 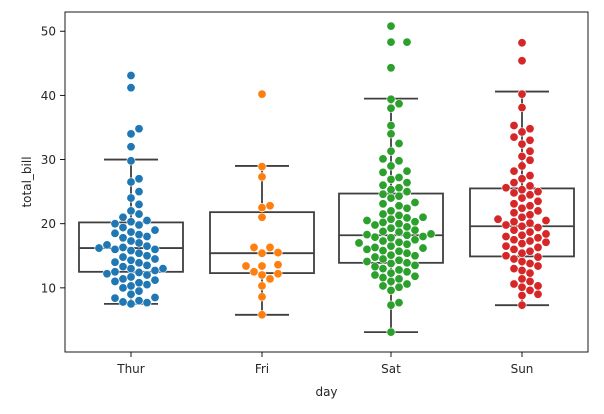 I want to click on x-axis-label: day, so click(x=326, y=392).